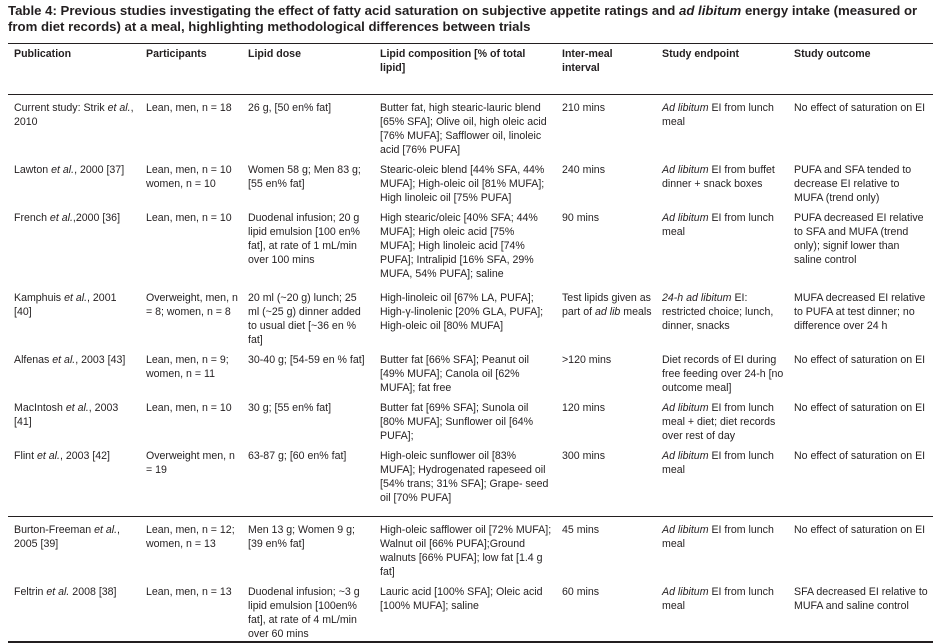  What do you see at coordinates (93, 591) in the screenshot?
I see `text: 2008 [38]` at bounding box center [93, 591].